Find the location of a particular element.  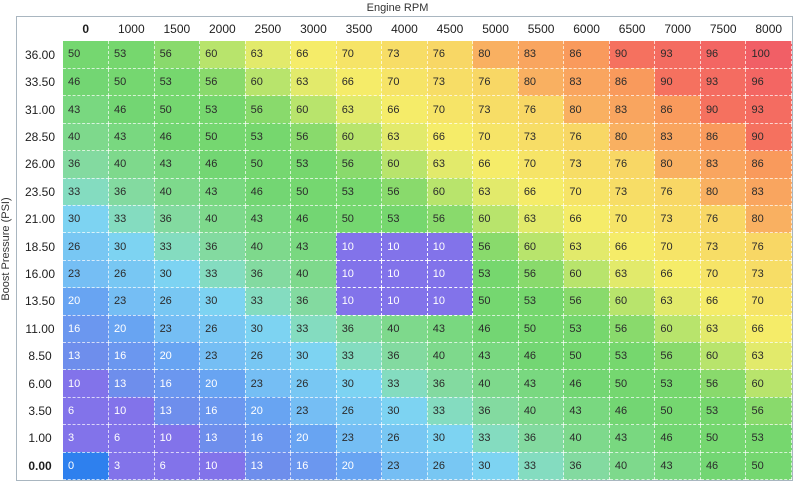

column-header: 7500 is located at coordinates (723, 29).